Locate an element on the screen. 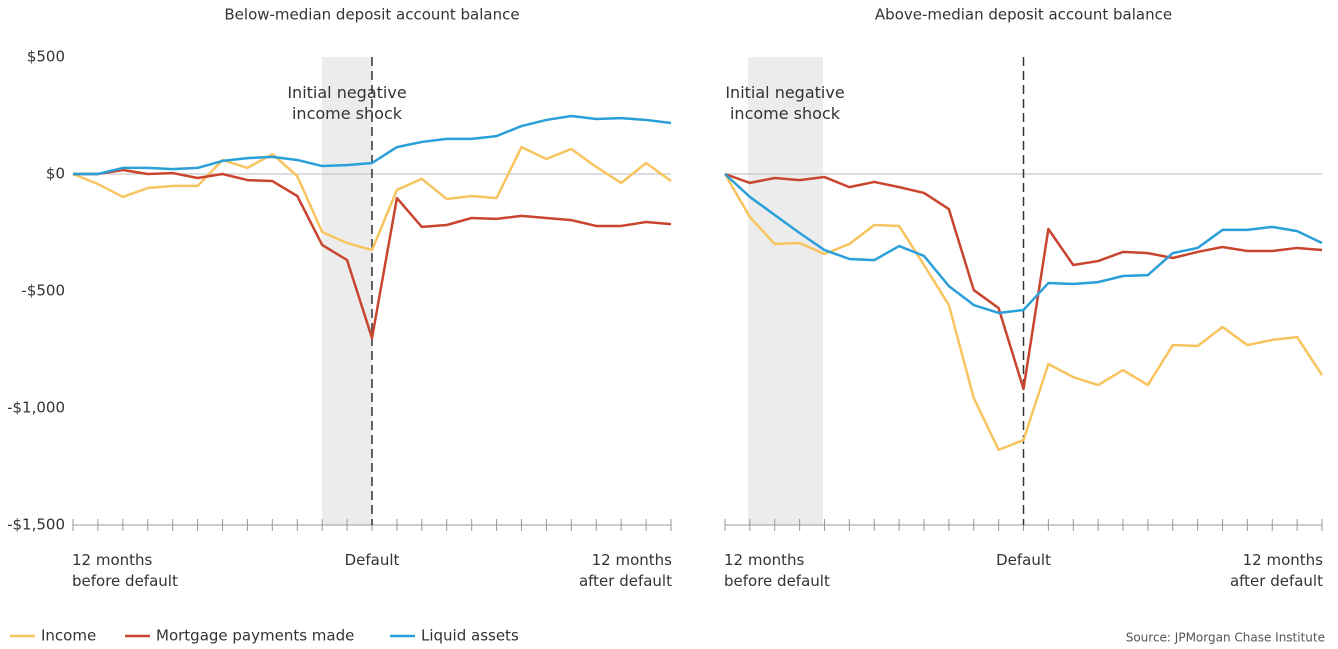 This screenshot has height=649, width=1338. y-tick-label: -$500 is located at coordinates (43, 291).